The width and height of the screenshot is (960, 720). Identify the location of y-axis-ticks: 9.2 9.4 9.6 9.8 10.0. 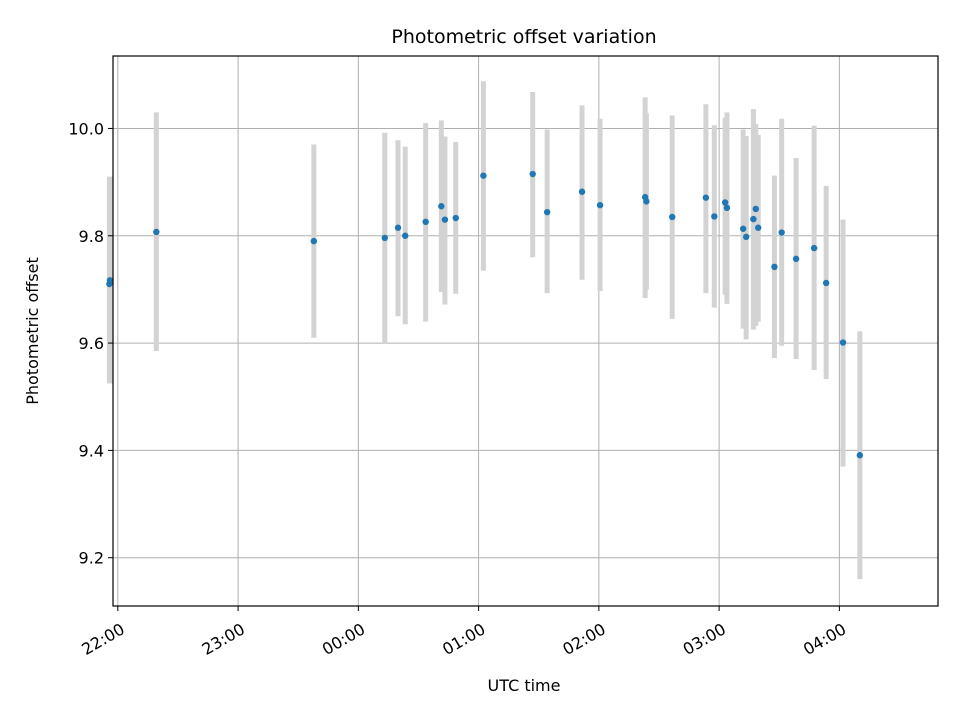
(90, 343).